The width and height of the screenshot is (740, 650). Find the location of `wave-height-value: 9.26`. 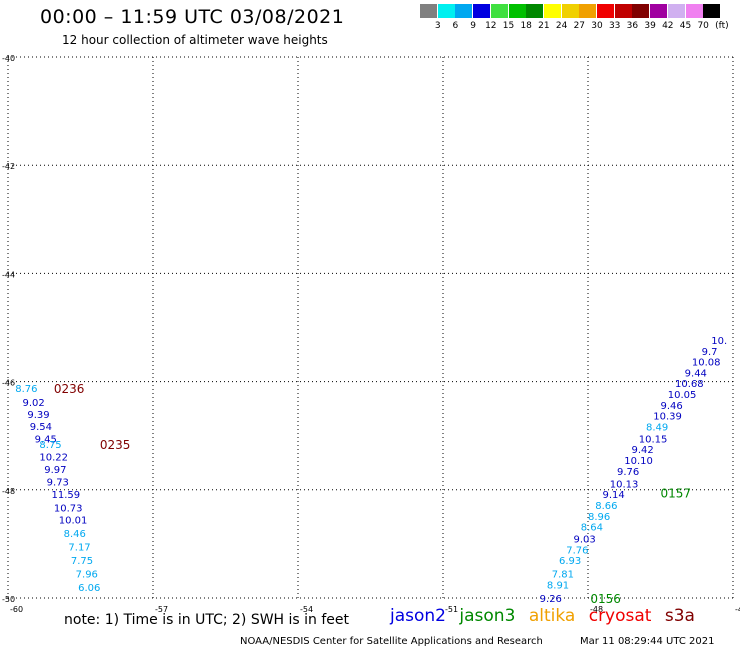

wave-height-value: 9.26 is located at coordinates (551, 599).